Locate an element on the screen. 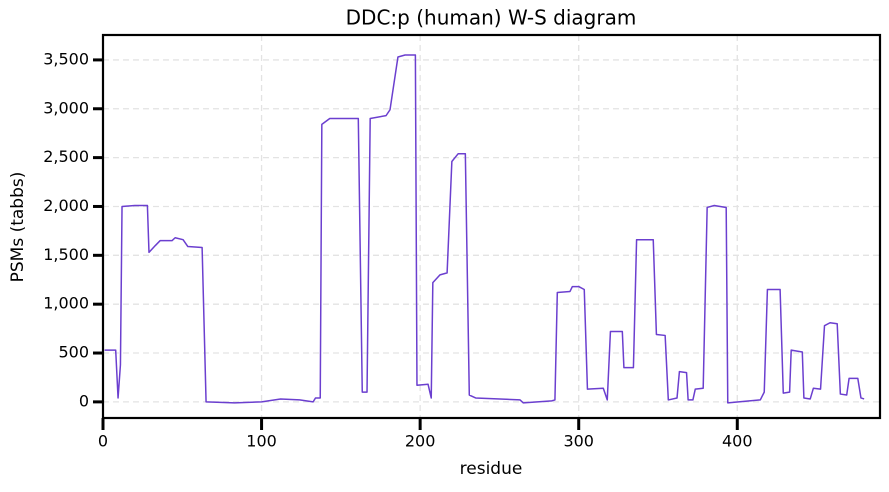 This screenshot has height=492, width=889. y-tick-label: 500 is located at coordinates (73, 352).